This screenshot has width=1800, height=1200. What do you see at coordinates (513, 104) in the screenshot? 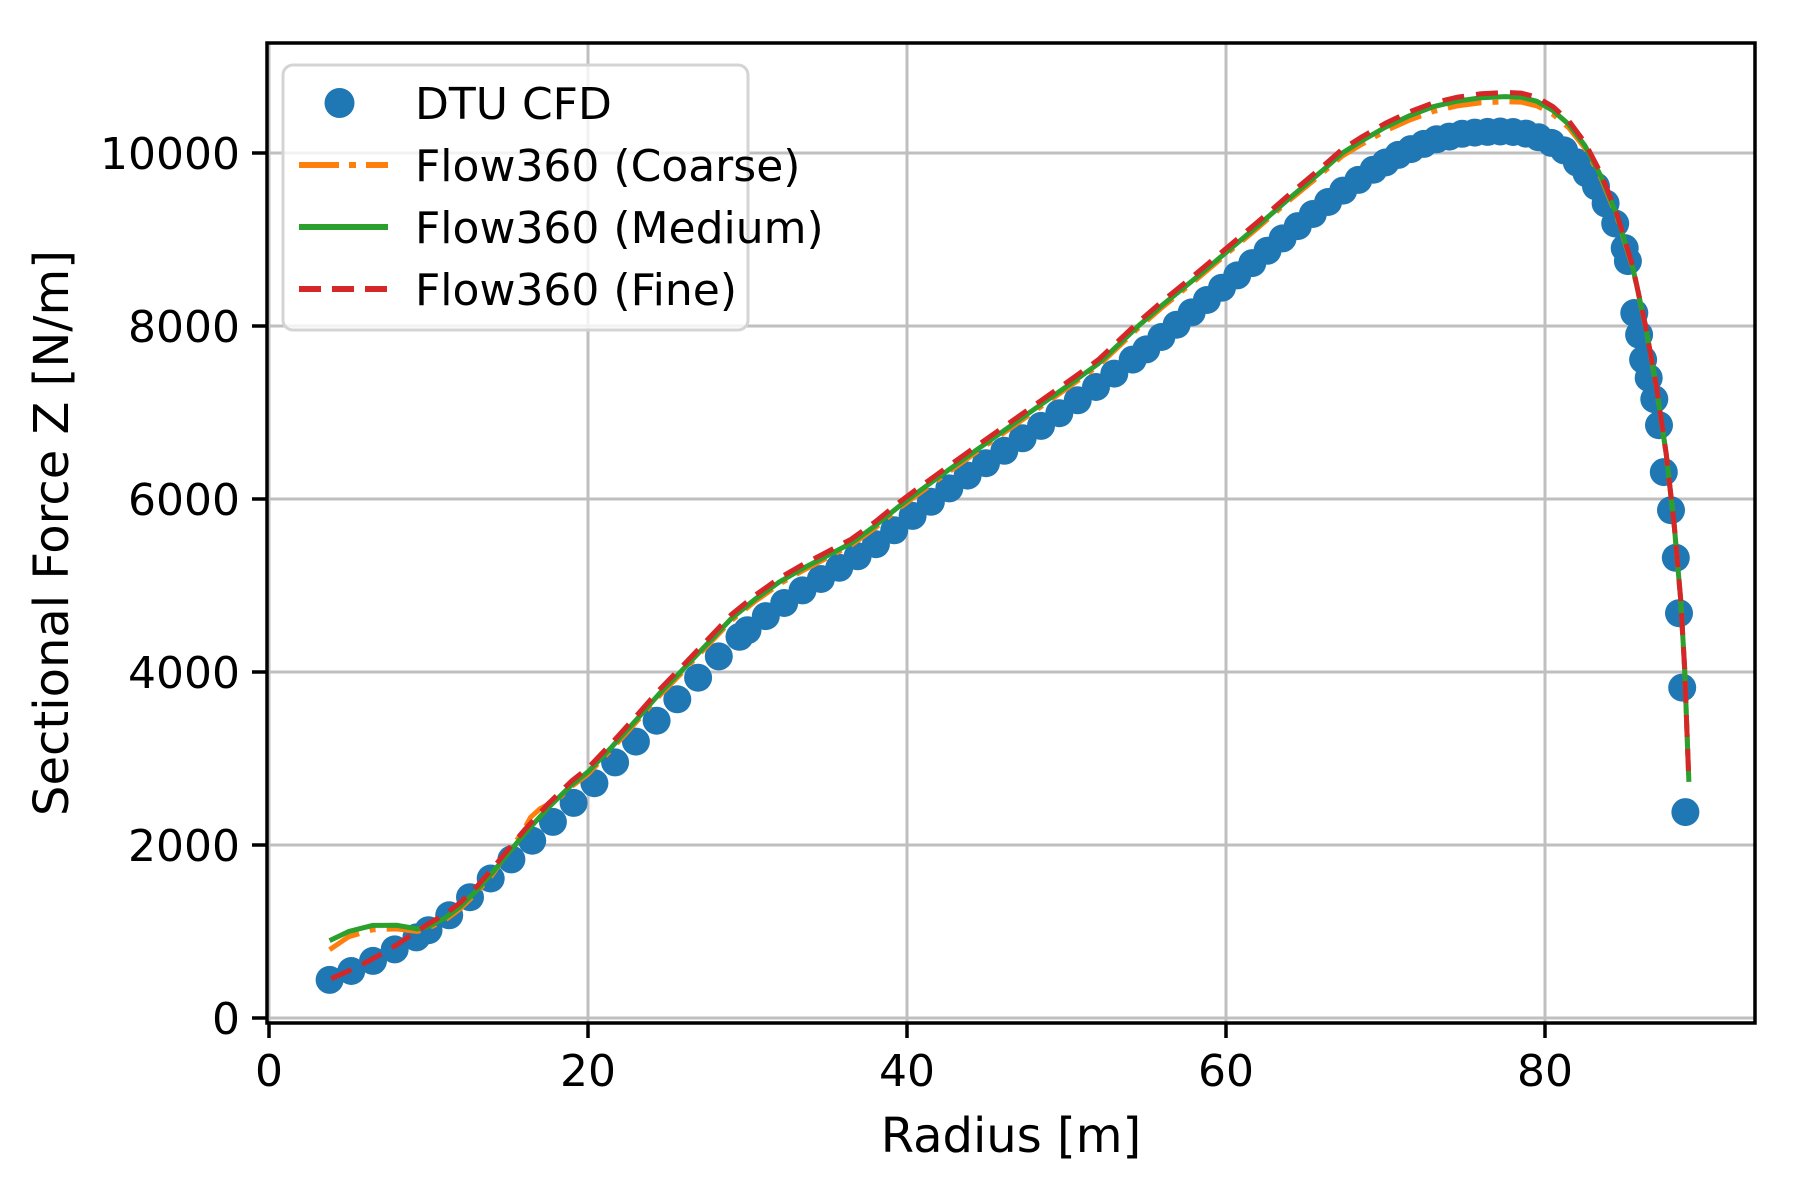
I see `legend-label-dtu-cfd: DTU CFD` at bounding box center [513, 104].